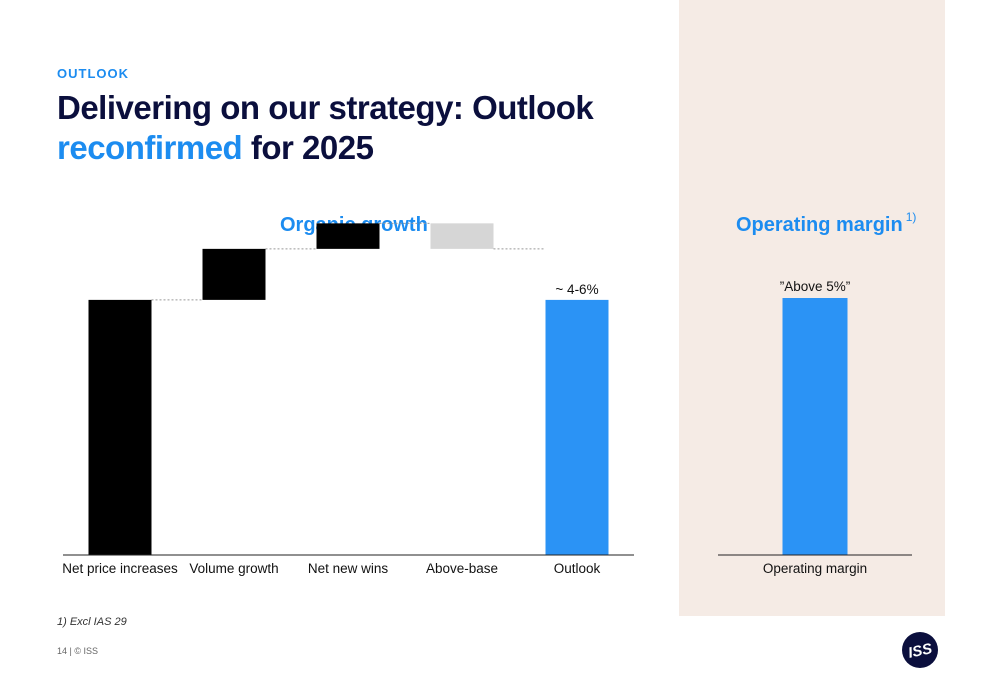 This screenshot has height=685, width=1000. Describe the element at coordinates (233, 568) in the screenshot. I see `category-label: Volume growth` at that location.